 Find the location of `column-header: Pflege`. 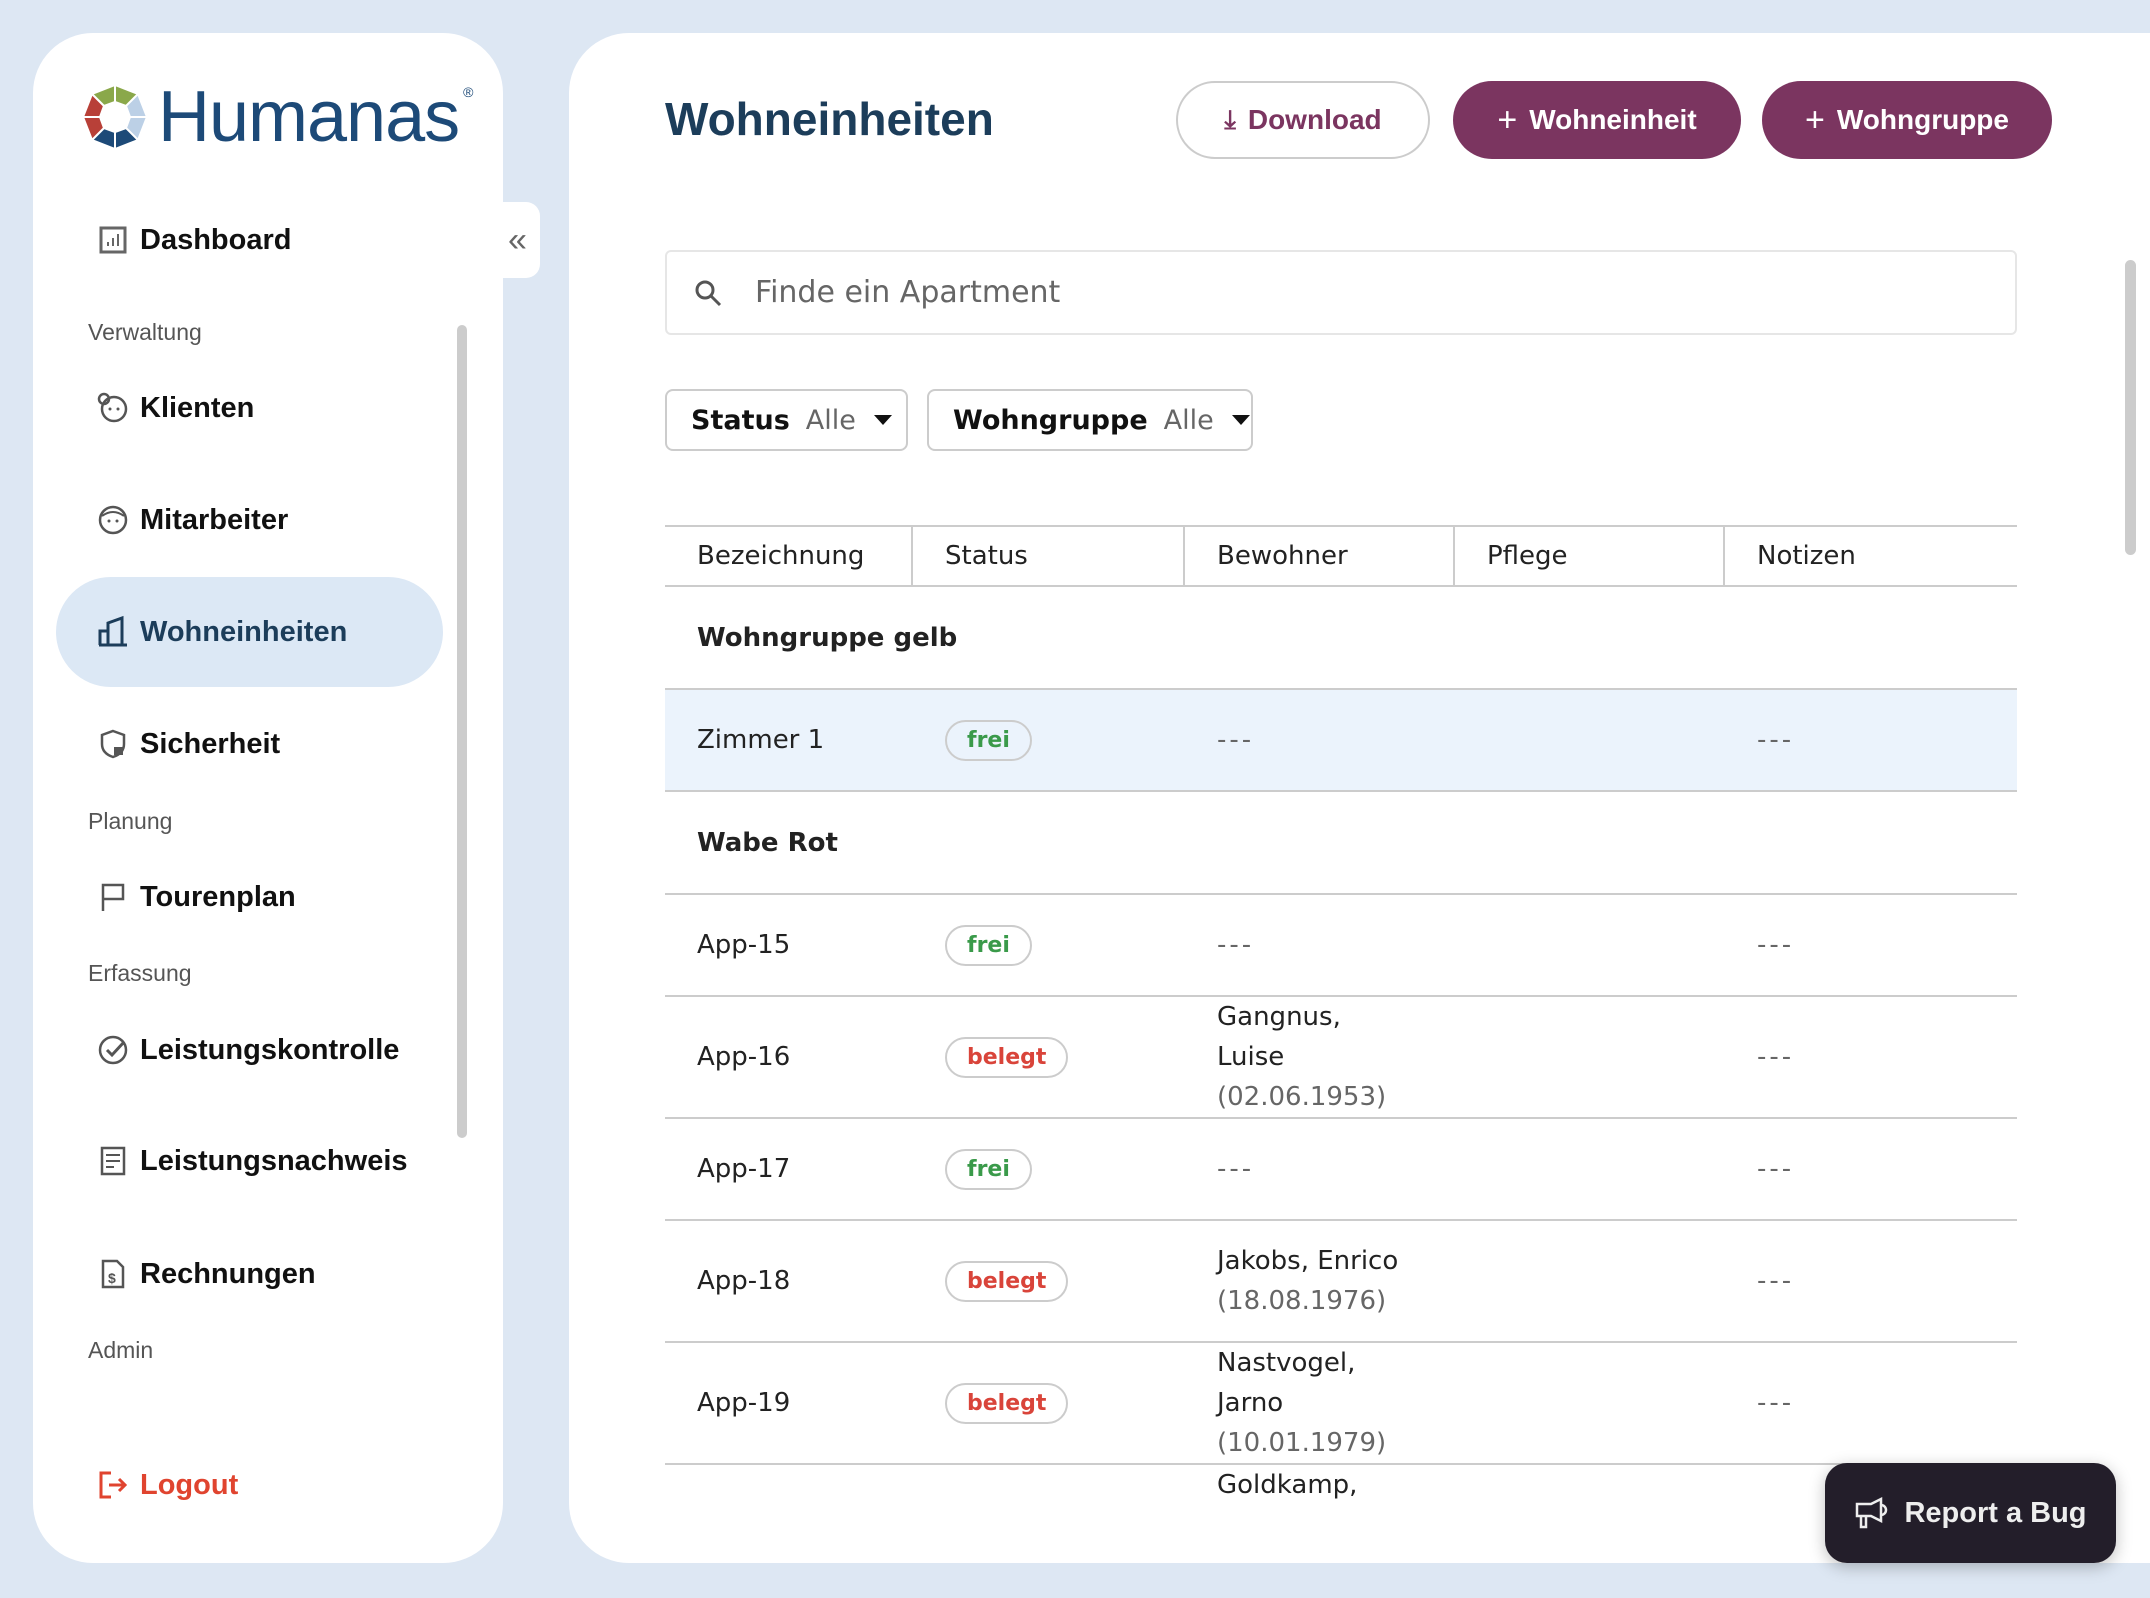

column-header: Pflege is located at coordinates (1590, 556).